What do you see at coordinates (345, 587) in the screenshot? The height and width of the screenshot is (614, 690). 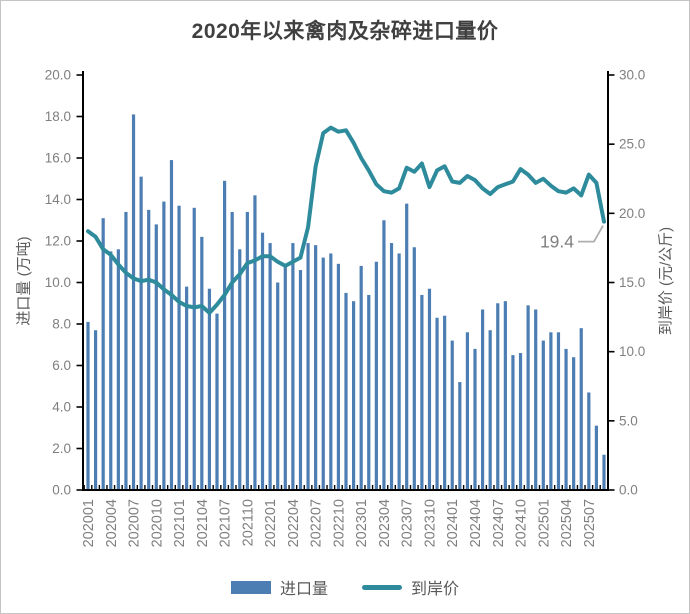 I see `legend: 进口量 到岸价` at bounding box center [345, 587].